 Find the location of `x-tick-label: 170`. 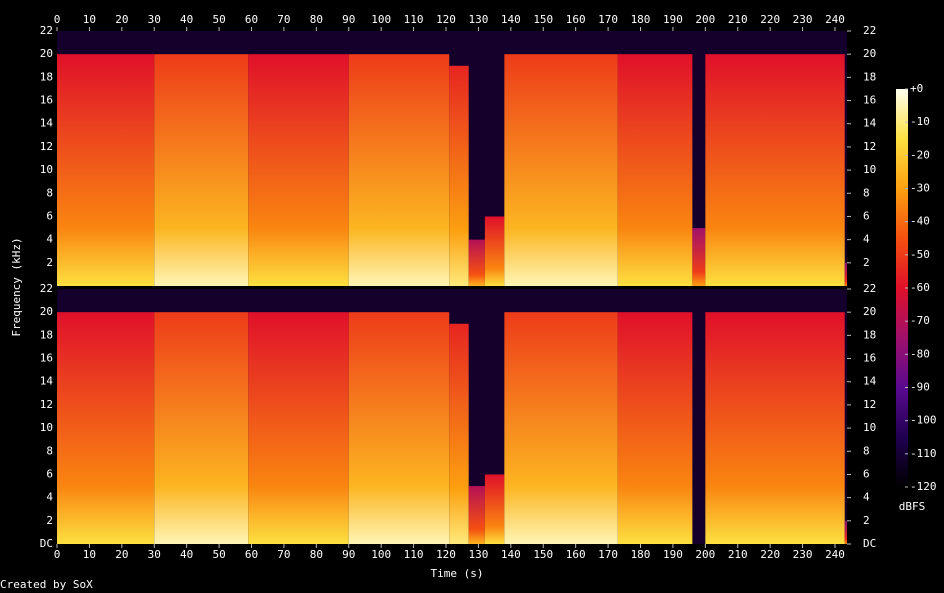

x-tick-label: 170 is located at coordinates (608, 554).